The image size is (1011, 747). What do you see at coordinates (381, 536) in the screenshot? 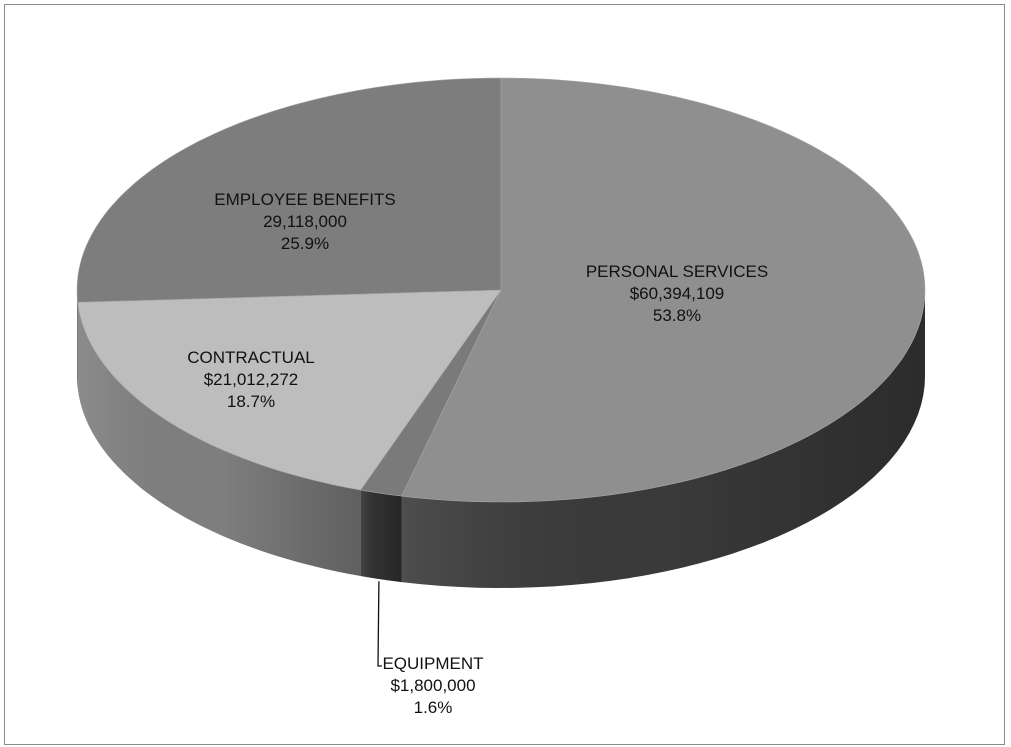
I see `pie-side-shade-equipment` at bounding box center [381, 536].